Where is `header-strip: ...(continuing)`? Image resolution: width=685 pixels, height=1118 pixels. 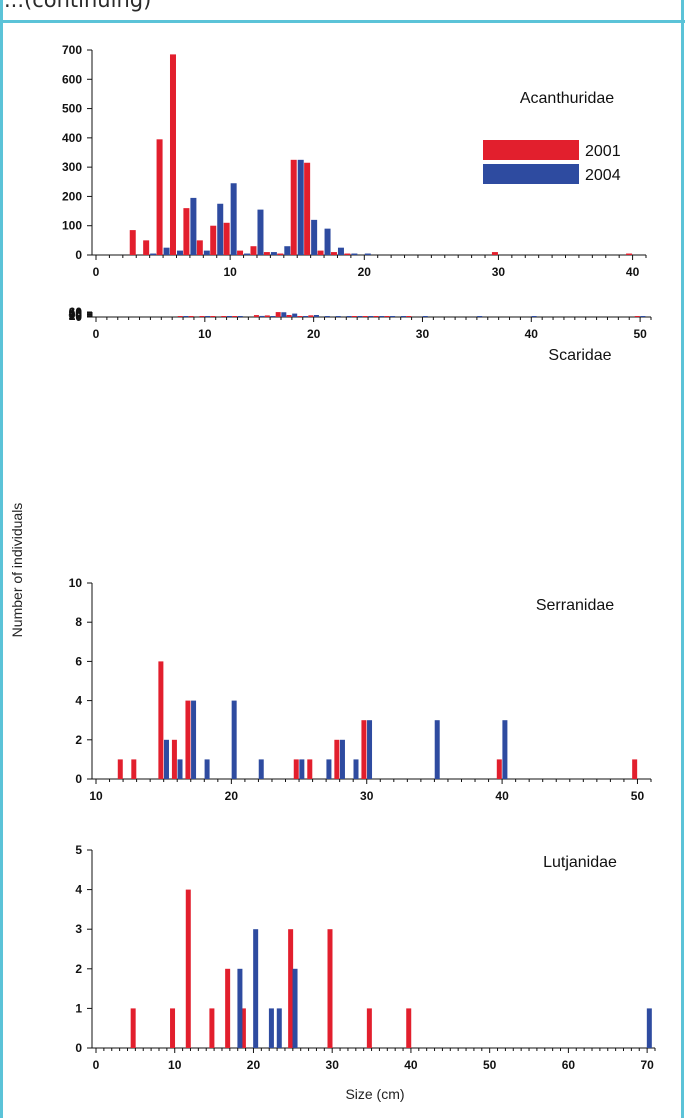
header-strip: ...(continuing) is located at coordinates (342, 11).